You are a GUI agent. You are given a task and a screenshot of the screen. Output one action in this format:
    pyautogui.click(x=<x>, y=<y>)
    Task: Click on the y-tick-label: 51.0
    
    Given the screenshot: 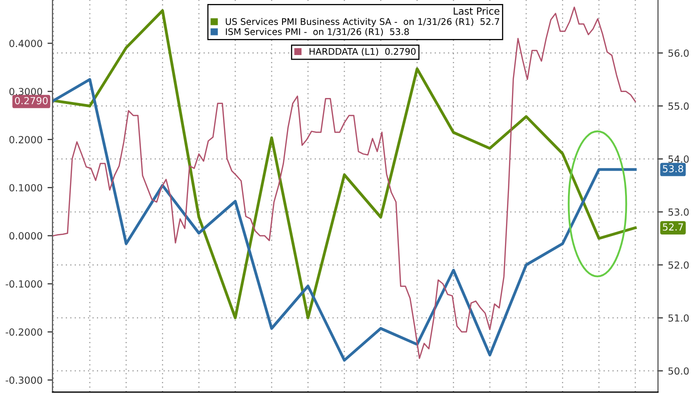 What is the action you would take?
    pyautogui.click(x=678, y=318)
    